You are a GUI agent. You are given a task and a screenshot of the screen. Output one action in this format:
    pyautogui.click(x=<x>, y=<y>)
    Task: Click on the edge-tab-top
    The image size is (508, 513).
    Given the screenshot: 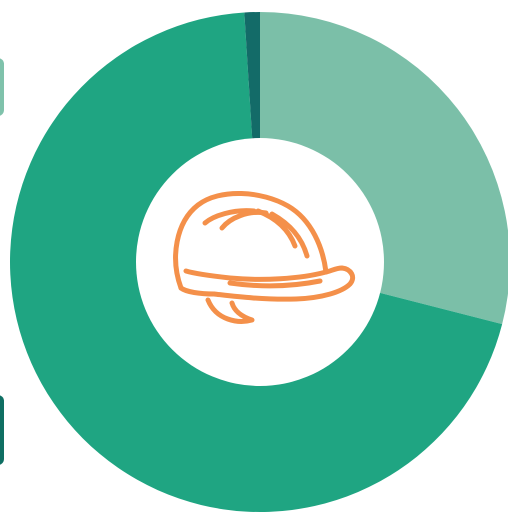 What is the action you would take?
    pyautogui.click(x=2, y=87)
    